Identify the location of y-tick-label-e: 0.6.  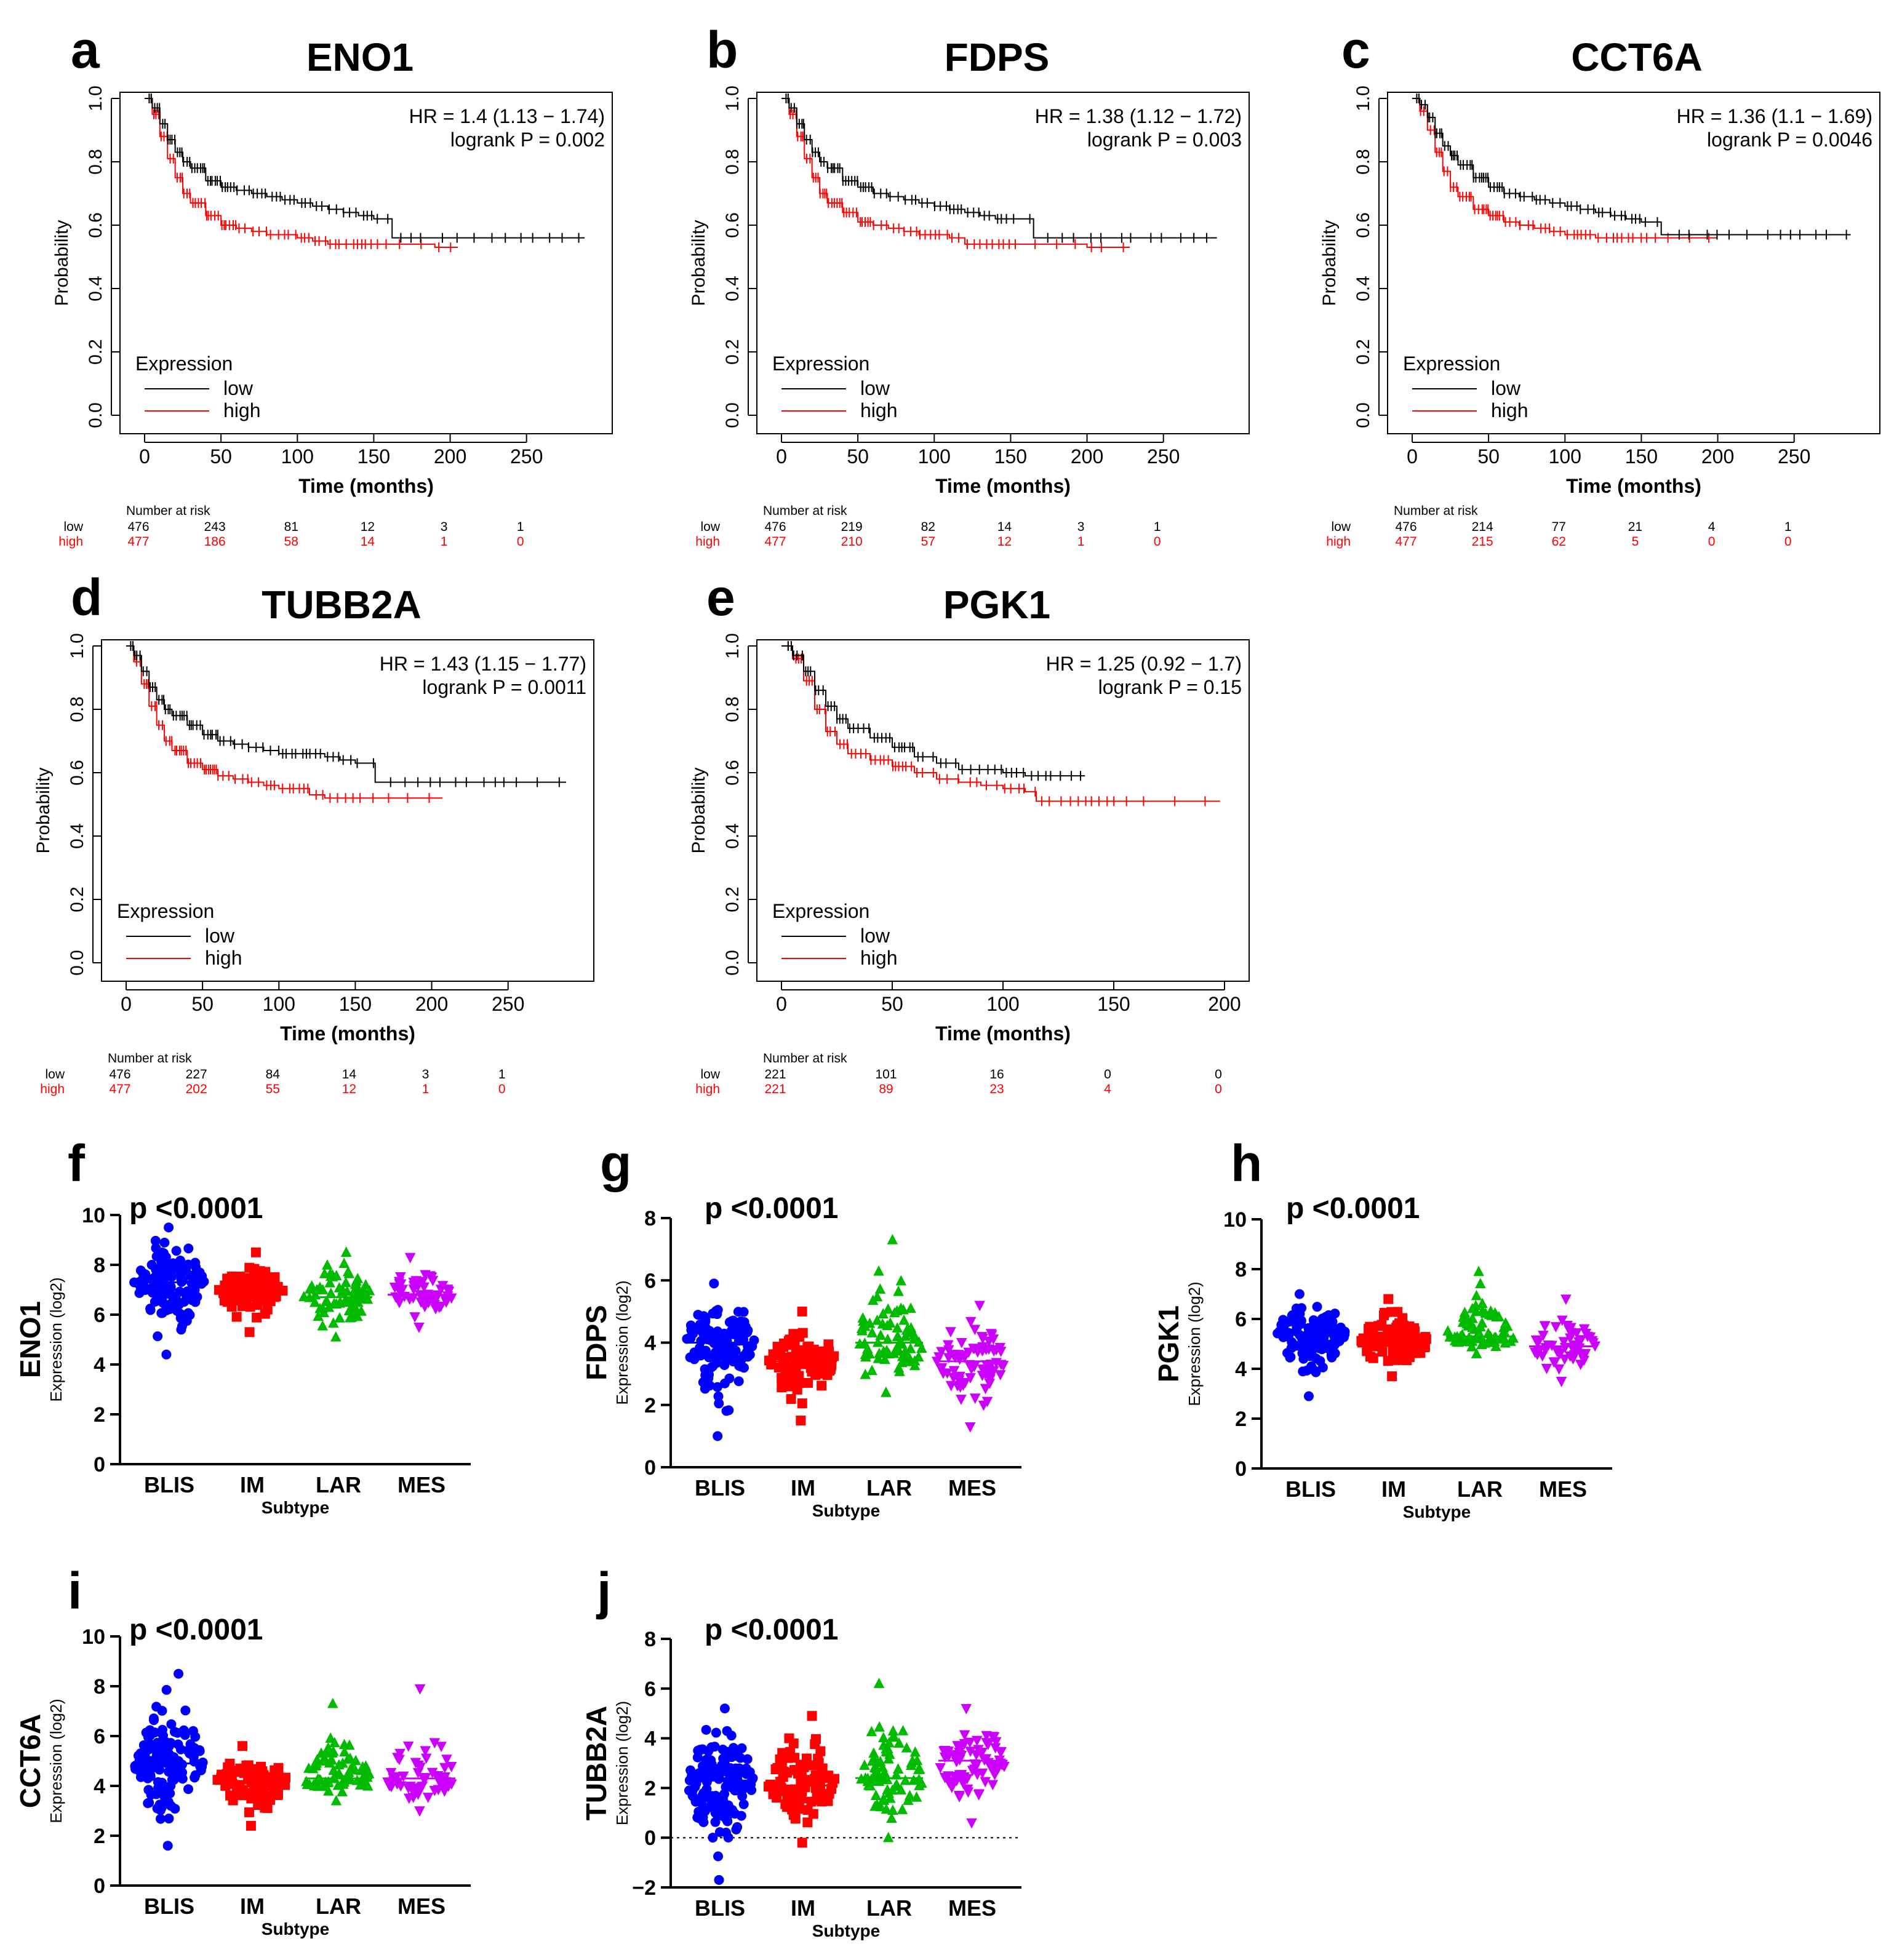
(732, 773).